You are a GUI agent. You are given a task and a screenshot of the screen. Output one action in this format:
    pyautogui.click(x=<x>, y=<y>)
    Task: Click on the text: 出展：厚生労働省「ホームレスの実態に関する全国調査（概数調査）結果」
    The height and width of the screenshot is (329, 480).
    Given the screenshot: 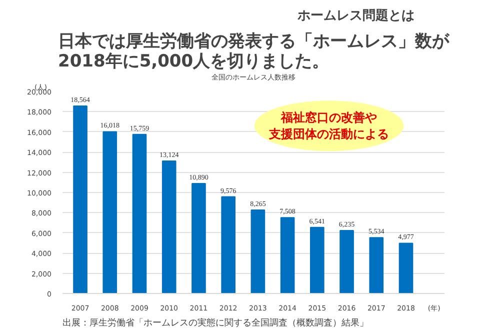 What is the action you would take?
    pyautogui.click(x=215, y=323)
    